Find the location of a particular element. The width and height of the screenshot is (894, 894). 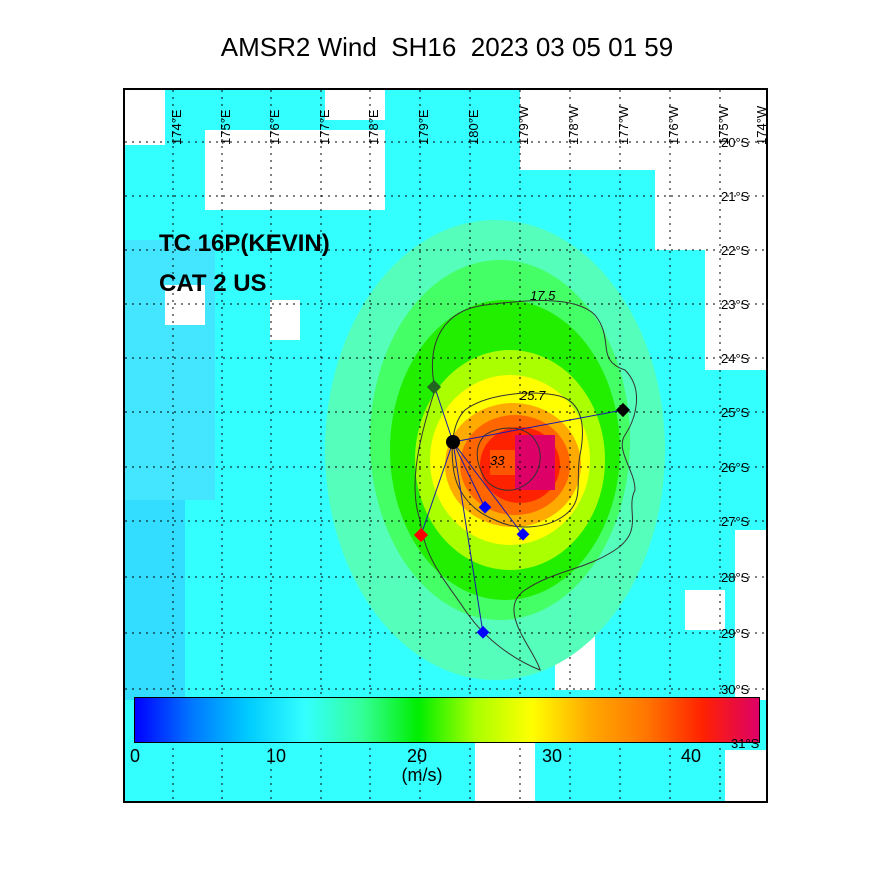

lat-label: 30°S is located at coordinates (735, 689).